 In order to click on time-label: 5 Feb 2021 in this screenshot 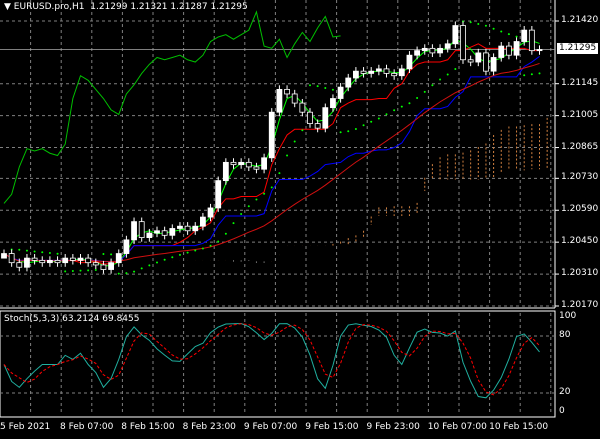, I will do `click(25, 427)`.